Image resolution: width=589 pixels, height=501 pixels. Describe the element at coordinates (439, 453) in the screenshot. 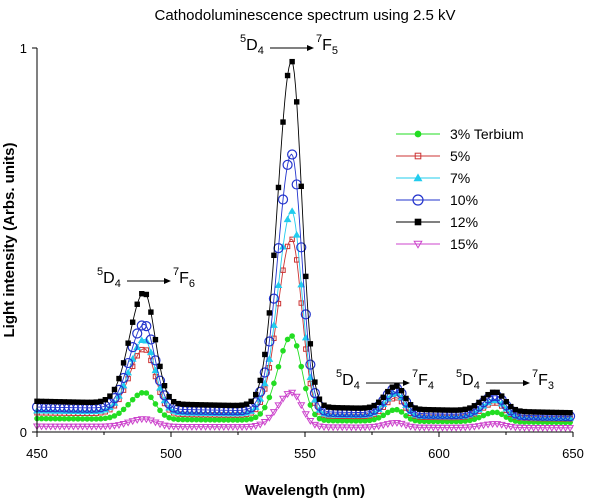

I see `x-tick-label: 600` at that location.